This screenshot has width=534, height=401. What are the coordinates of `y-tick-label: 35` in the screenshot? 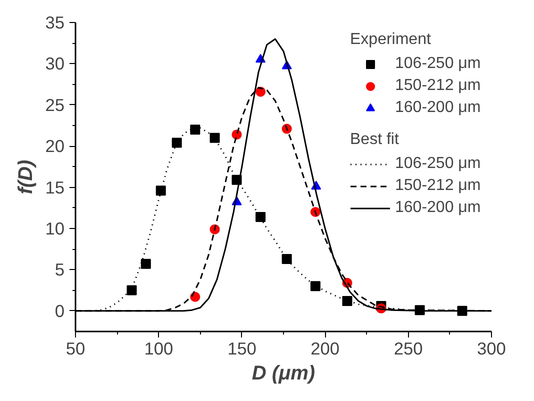 It's located at (55, 22).